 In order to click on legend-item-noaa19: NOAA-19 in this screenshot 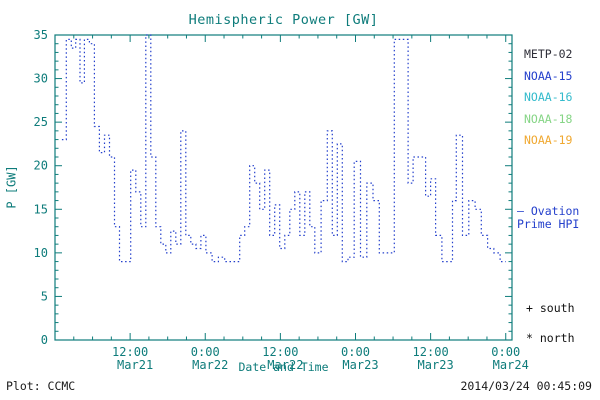, I will do `click(548, 140)`.